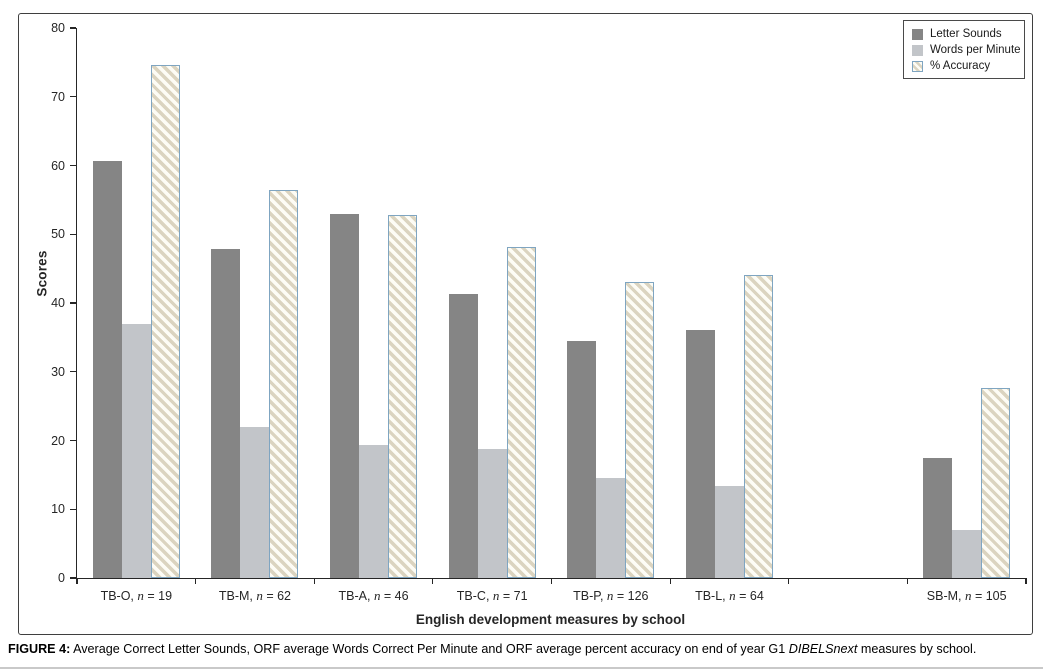  I want to click on legend-item-letter-sounds: Letter Sounds, so click(964, 34).